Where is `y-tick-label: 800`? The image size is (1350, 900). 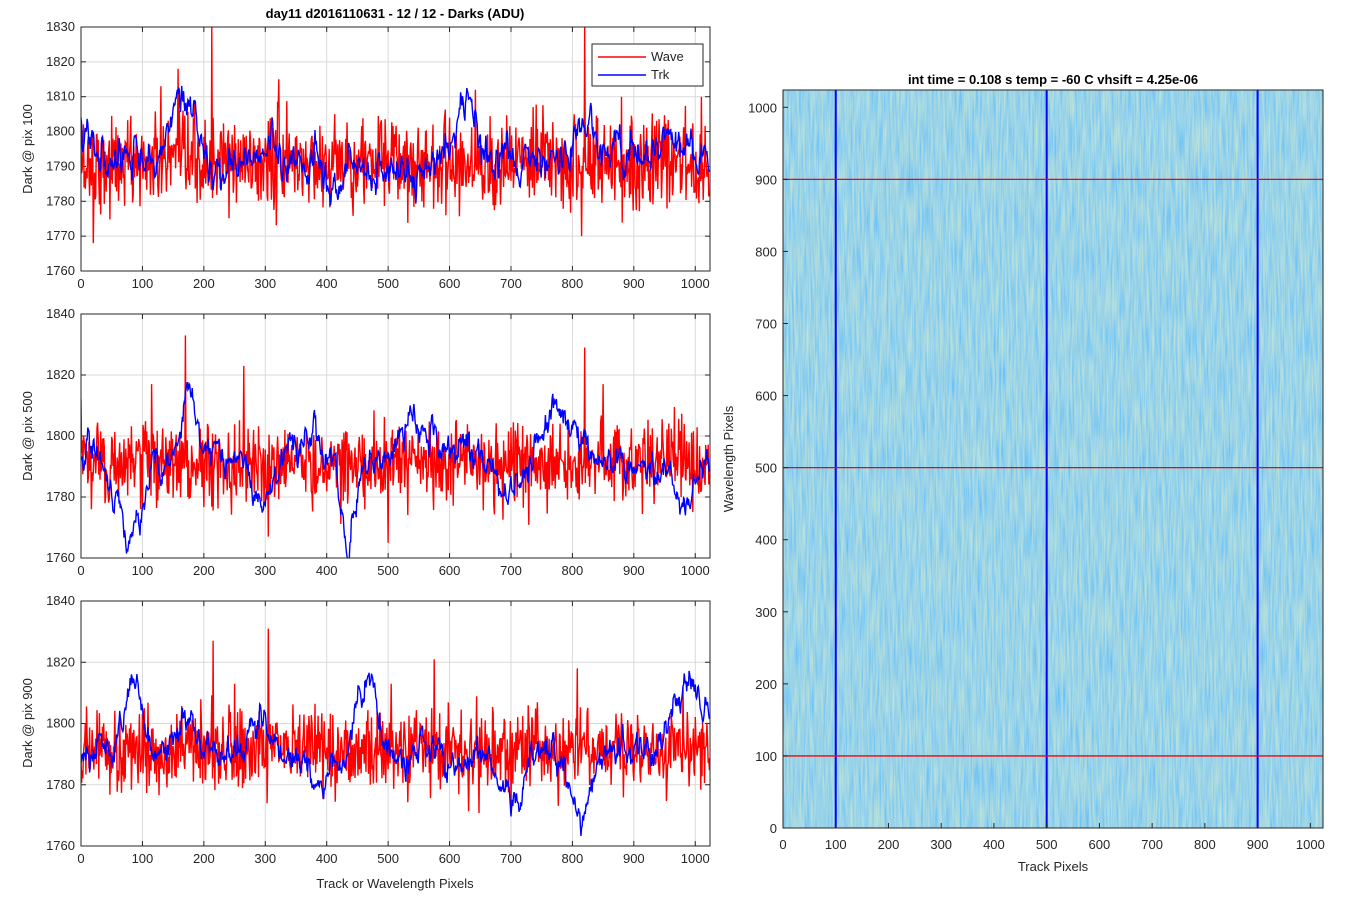
y-tick-label: 800 is located at coordinates (766, 251).